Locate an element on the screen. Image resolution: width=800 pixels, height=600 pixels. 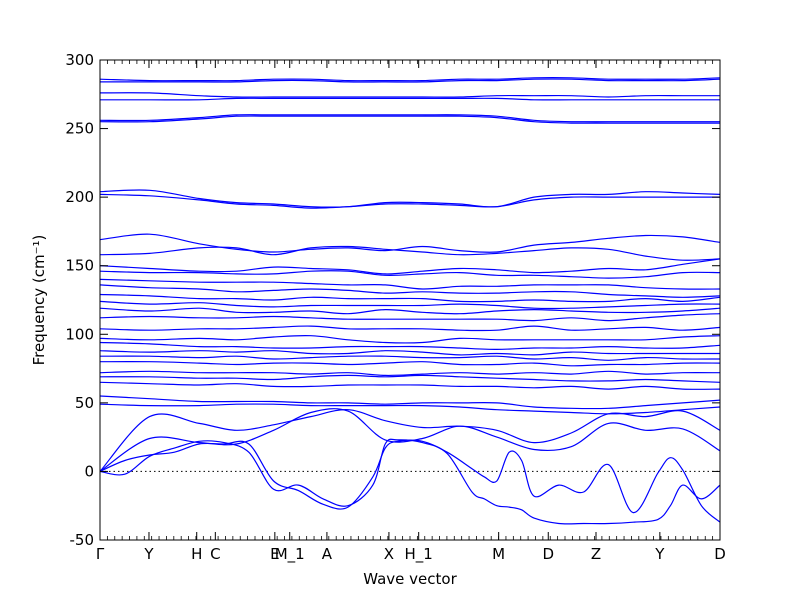
x-tick-label: C is located at coordinates (215, 554).